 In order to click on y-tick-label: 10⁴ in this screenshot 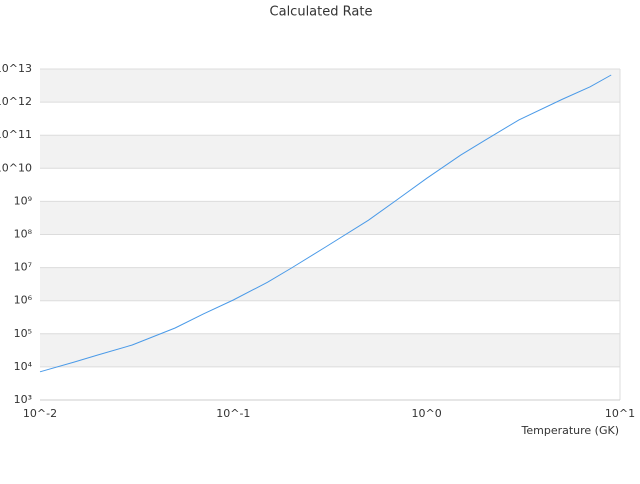, I will do `click(23, 366)`.